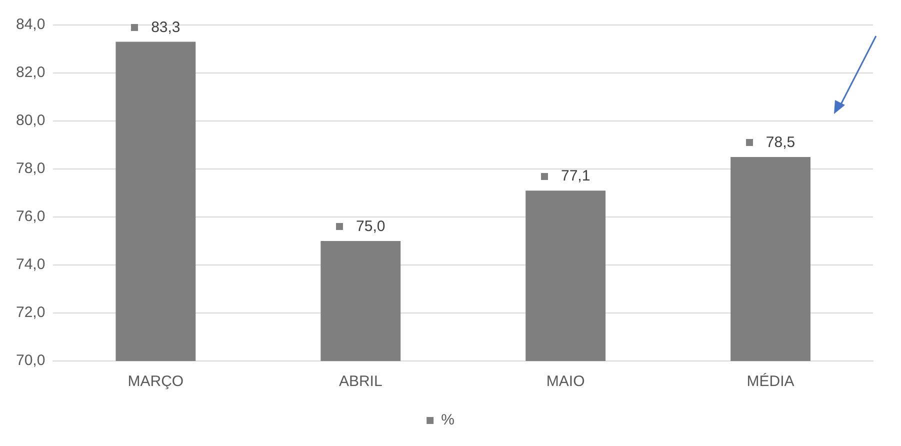 The image size is (901, 446). I want to click on data-label: 75,0, so click(371, 227).